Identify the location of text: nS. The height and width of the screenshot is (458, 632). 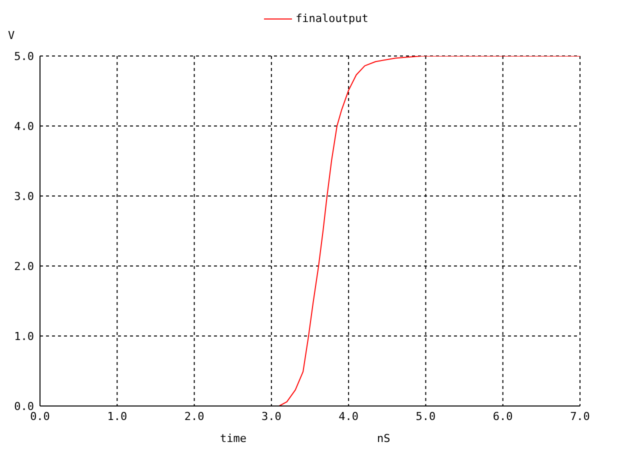
(383, 438).